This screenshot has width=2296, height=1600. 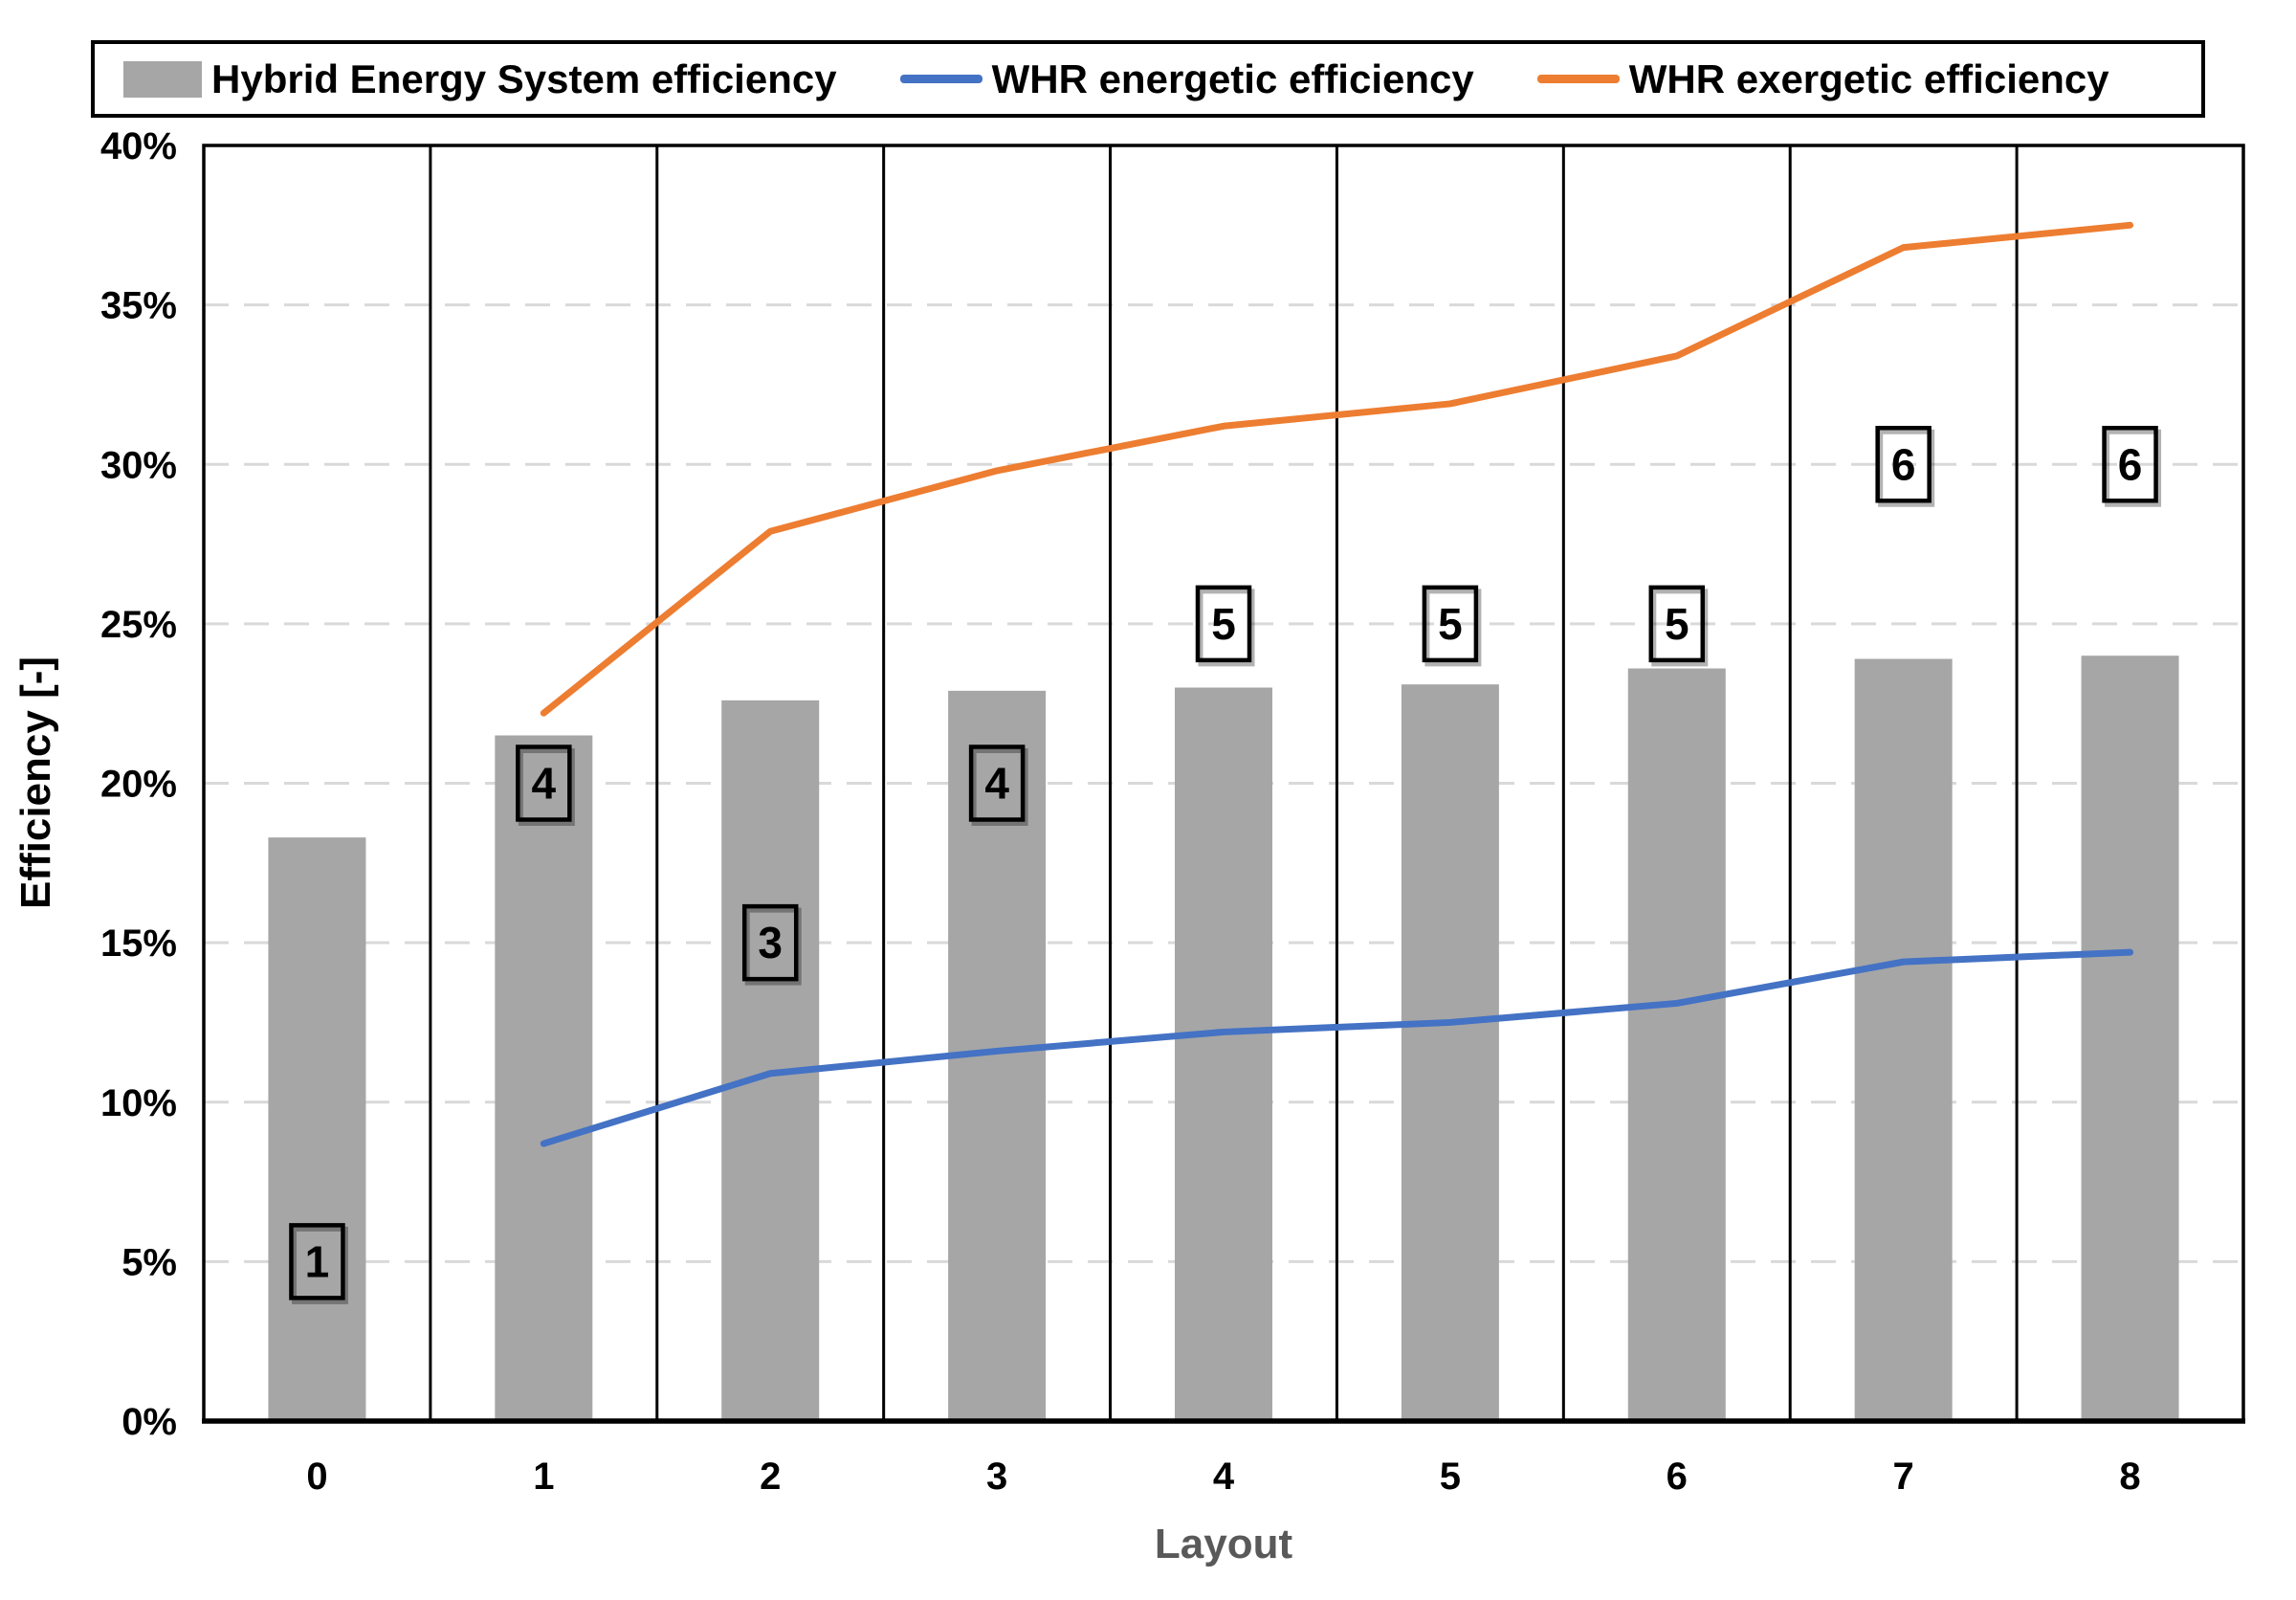 I want to click on x-axis-title: Layout, so click(x=1224, y=1544).